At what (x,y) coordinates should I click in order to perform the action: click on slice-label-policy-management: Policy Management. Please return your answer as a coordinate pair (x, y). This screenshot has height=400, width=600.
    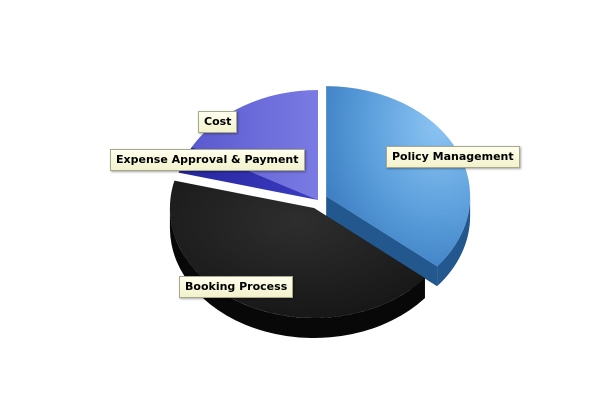
    Looking at the image, I should click on (453, 157).